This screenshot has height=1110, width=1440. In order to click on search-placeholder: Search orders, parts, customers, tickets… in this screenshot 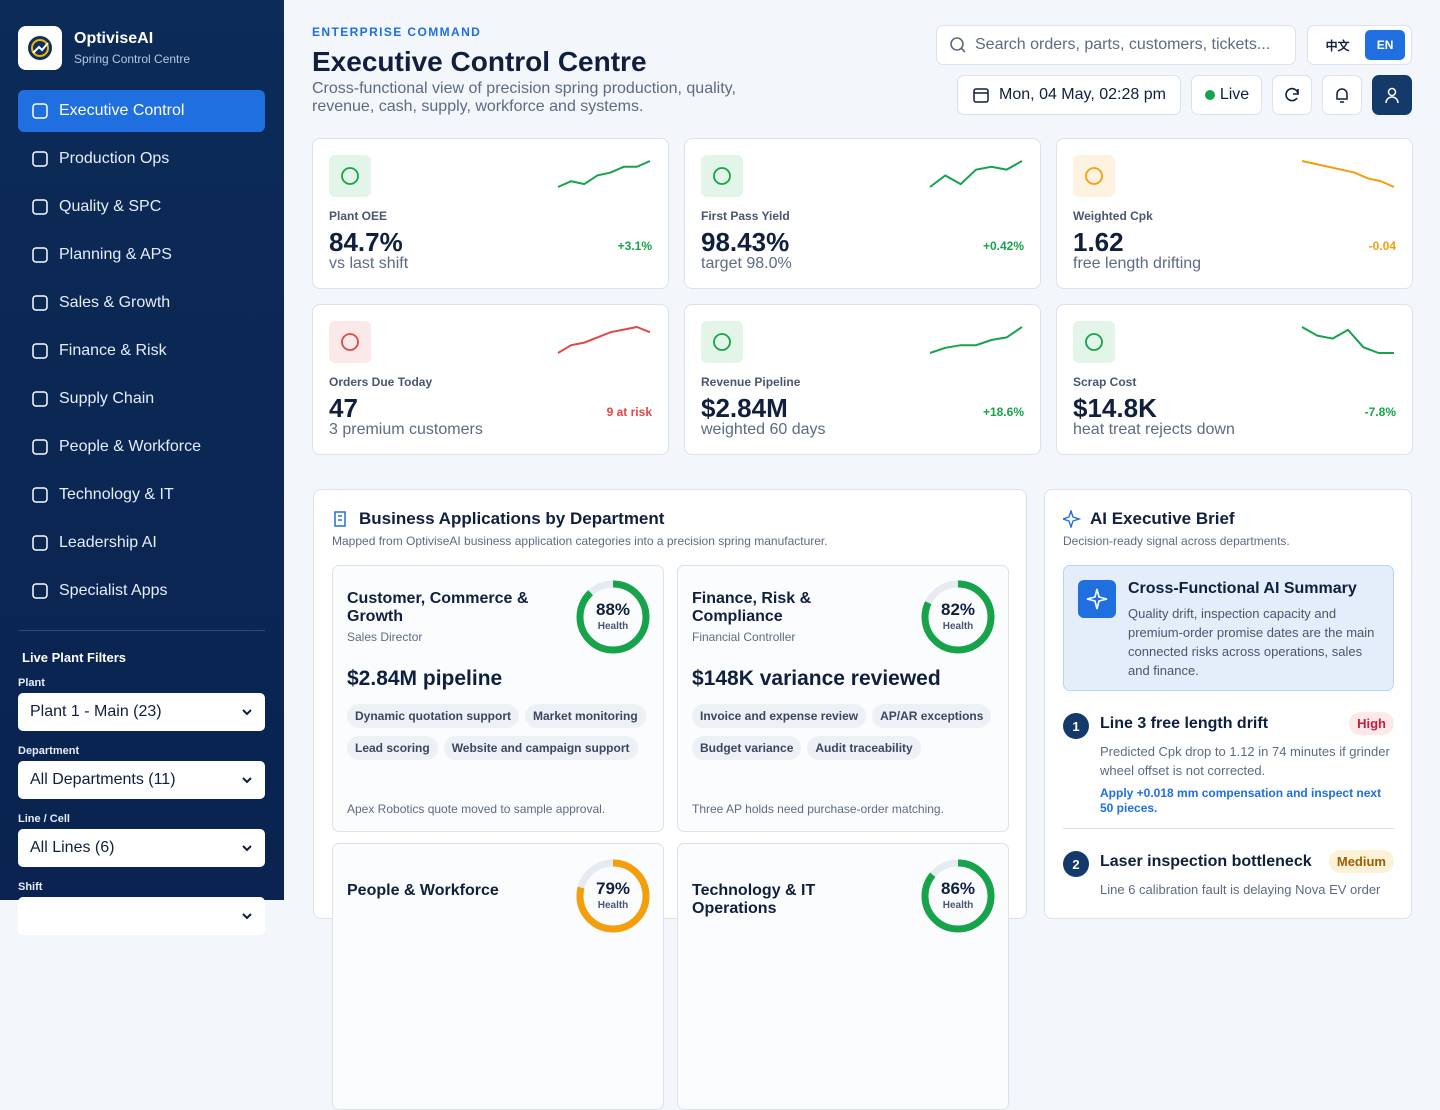, I will do `click(1123, 44)`.